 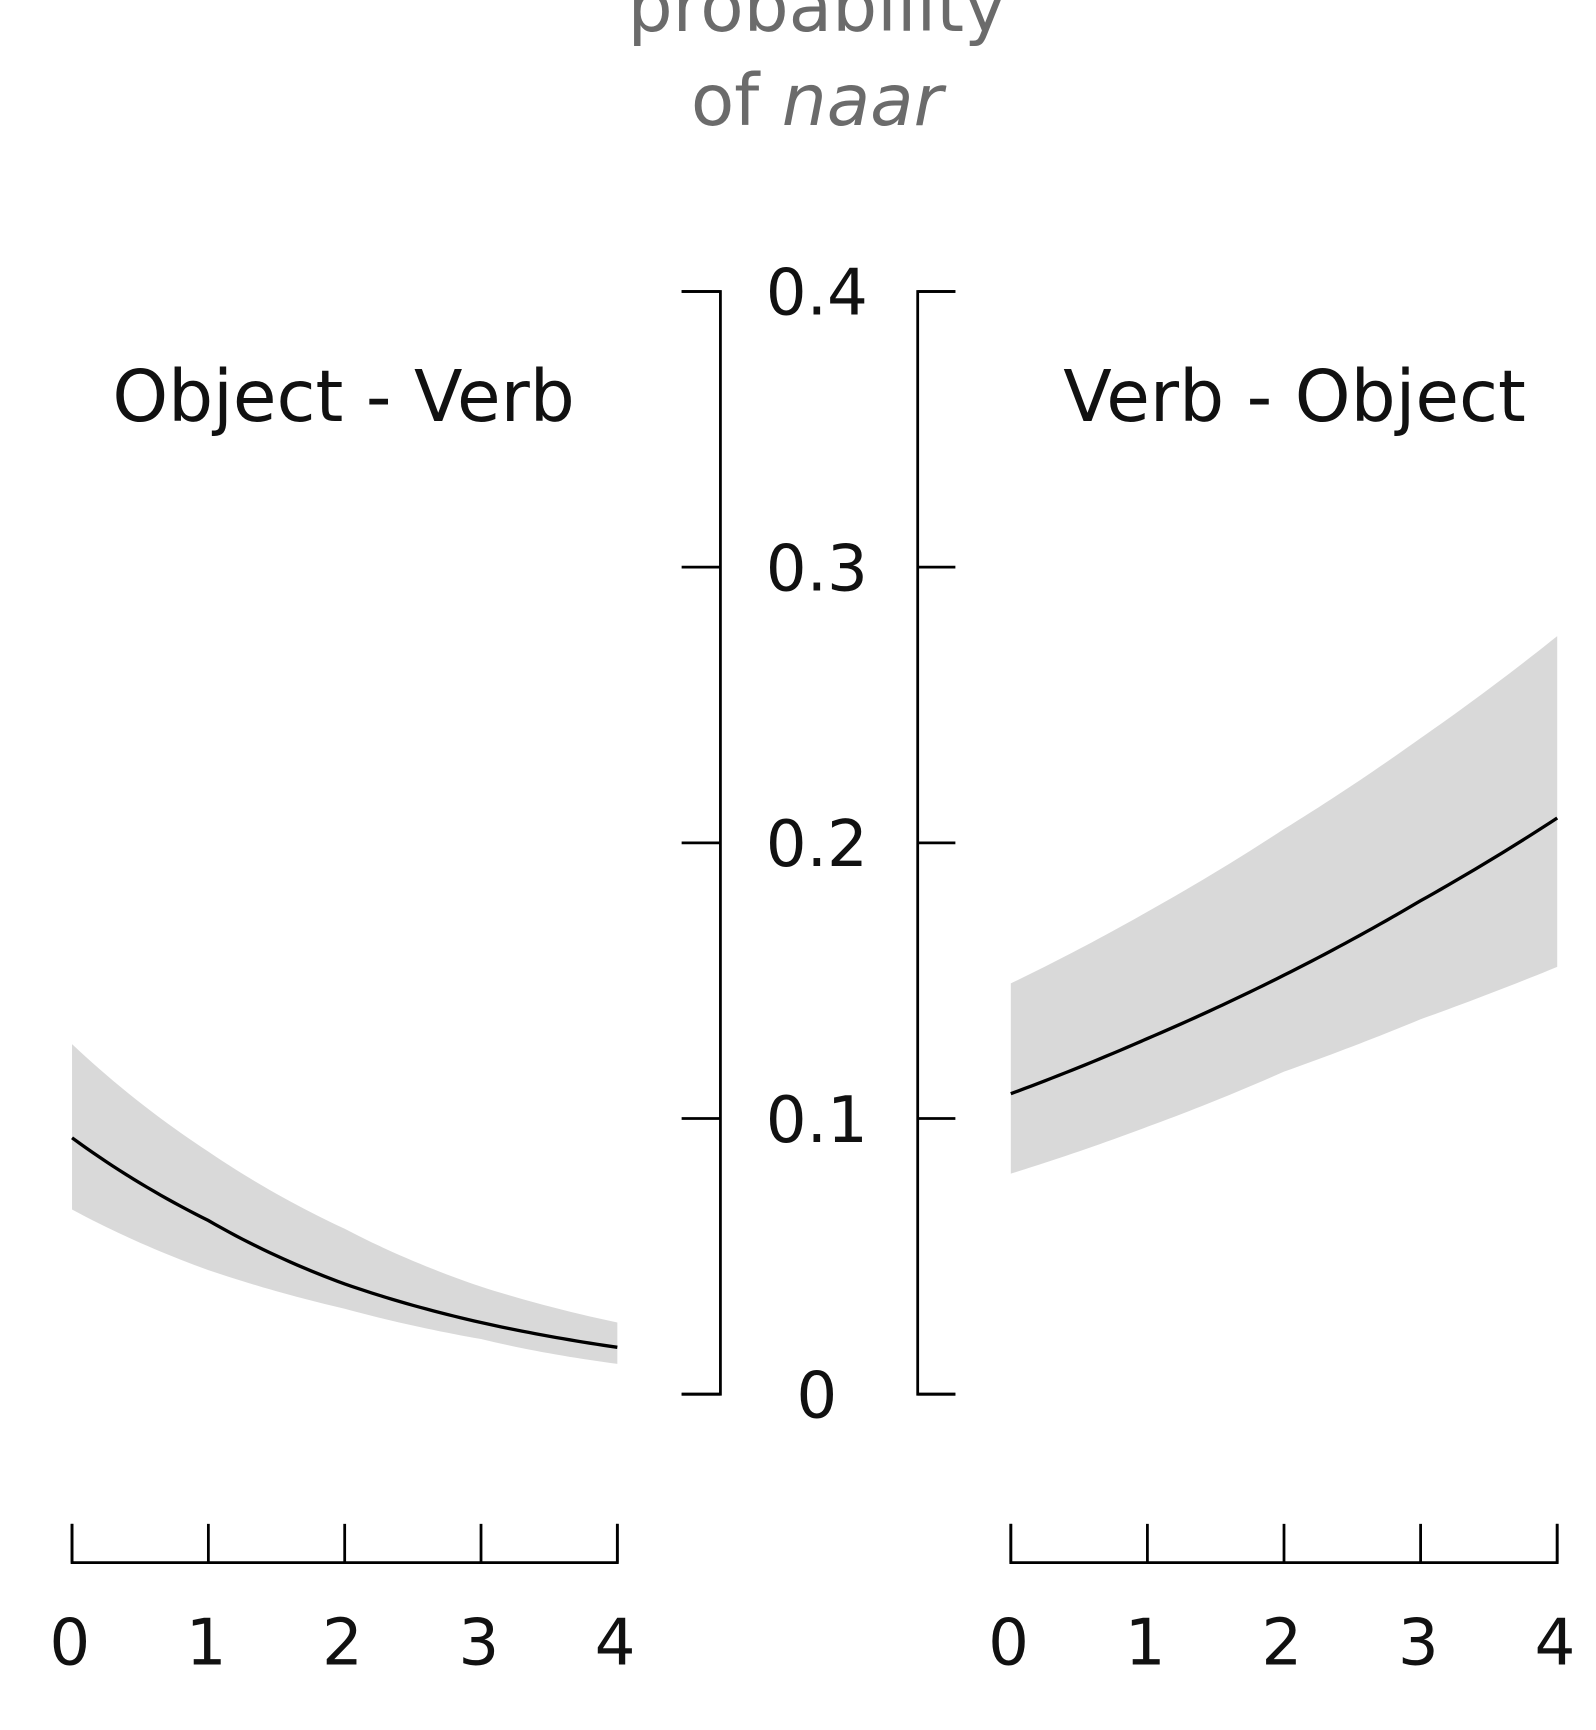 I want to click on panel-title-verb-object: Verb - Object, so click(x=1294, y=396).